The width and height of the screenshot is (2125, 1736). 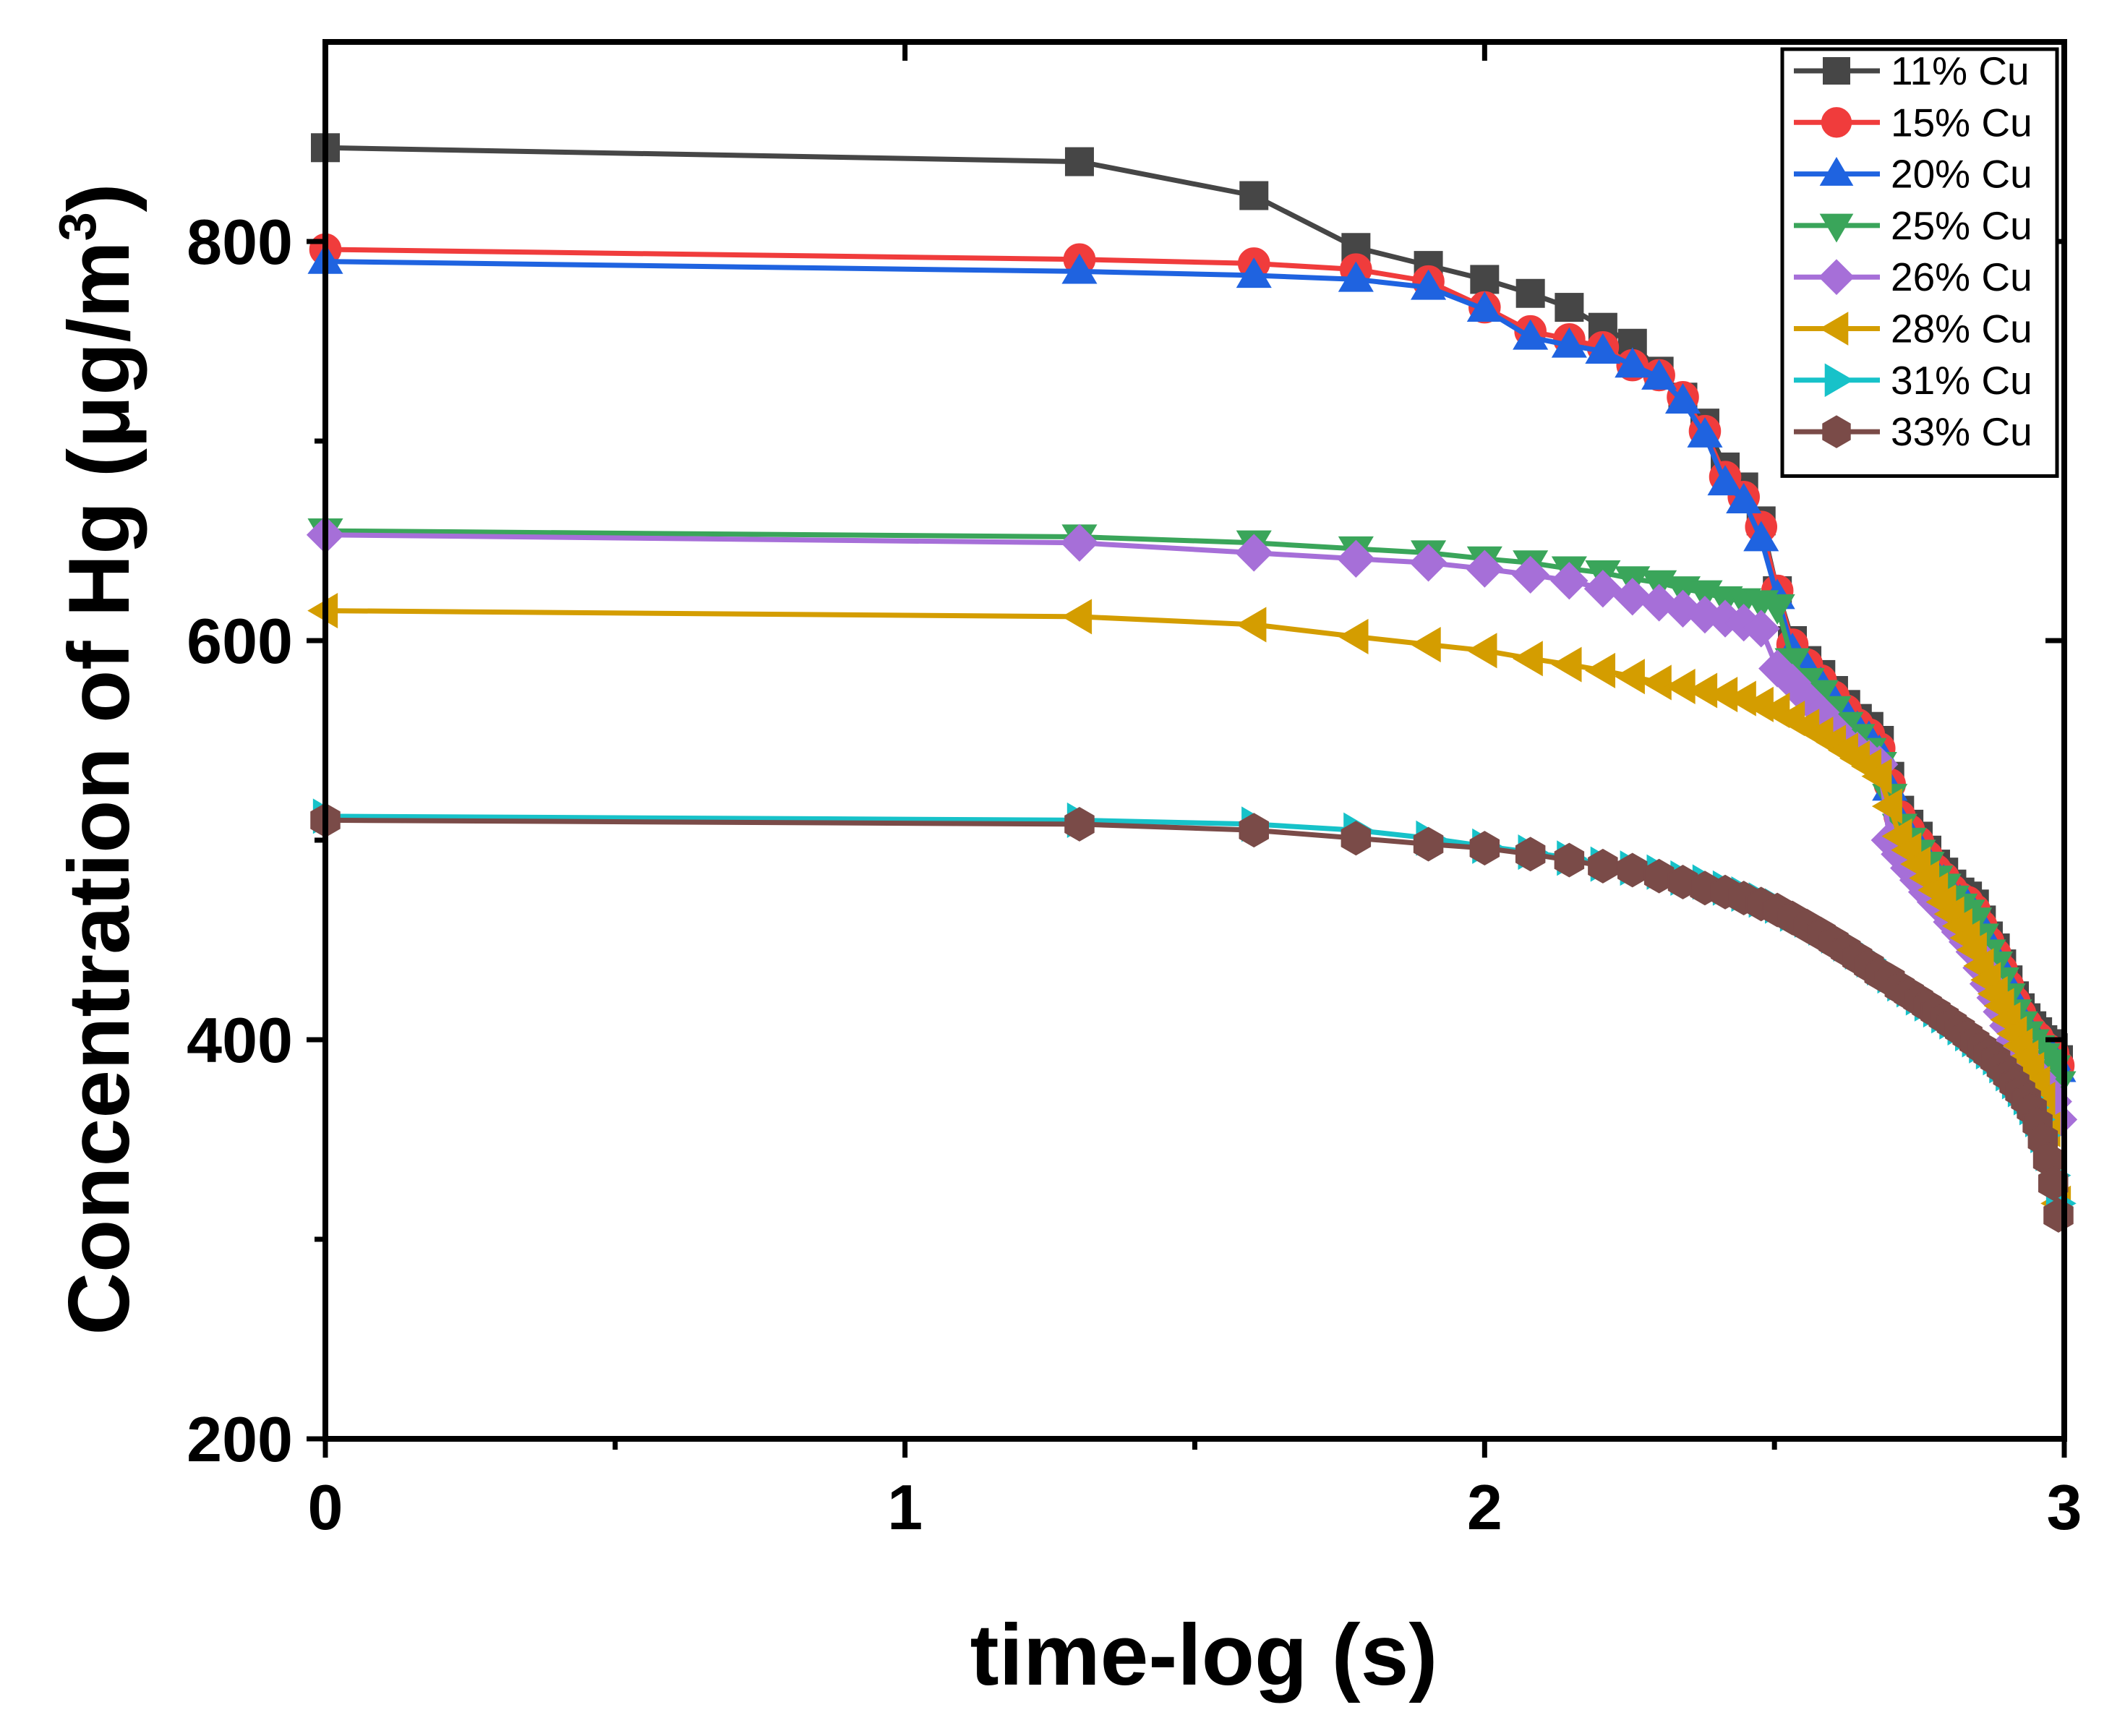 What do you see at coordinates (1484, 1507) in the screenshot?
I see `x-tick-label: 2` at bounding box center [1484, 1507].